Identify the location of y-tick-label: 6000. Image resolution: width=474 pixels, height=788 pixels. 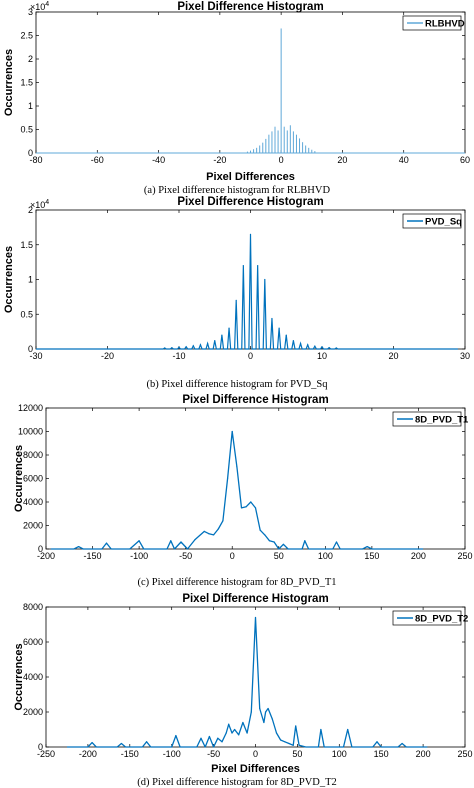
(33, 479).